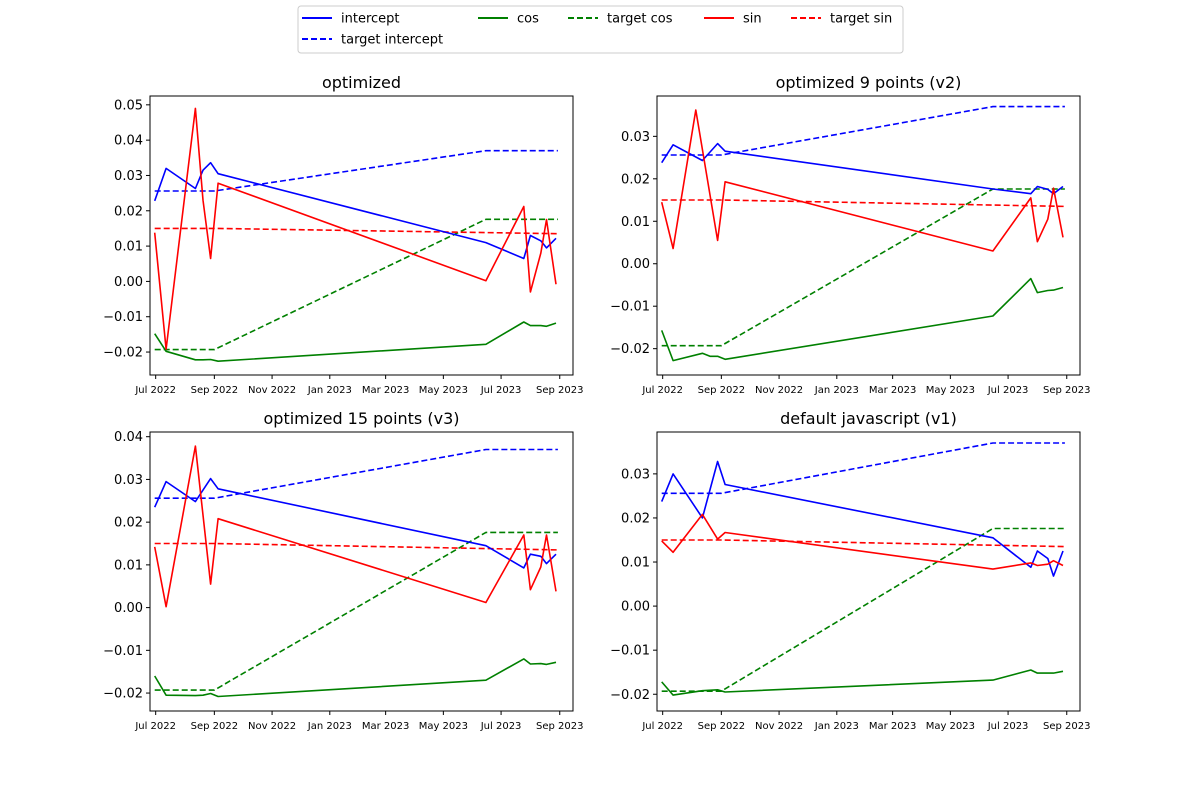  Describe the element at coordinates (392, 40) in the screenshot. I see `legend-label: target intercept` at that location.